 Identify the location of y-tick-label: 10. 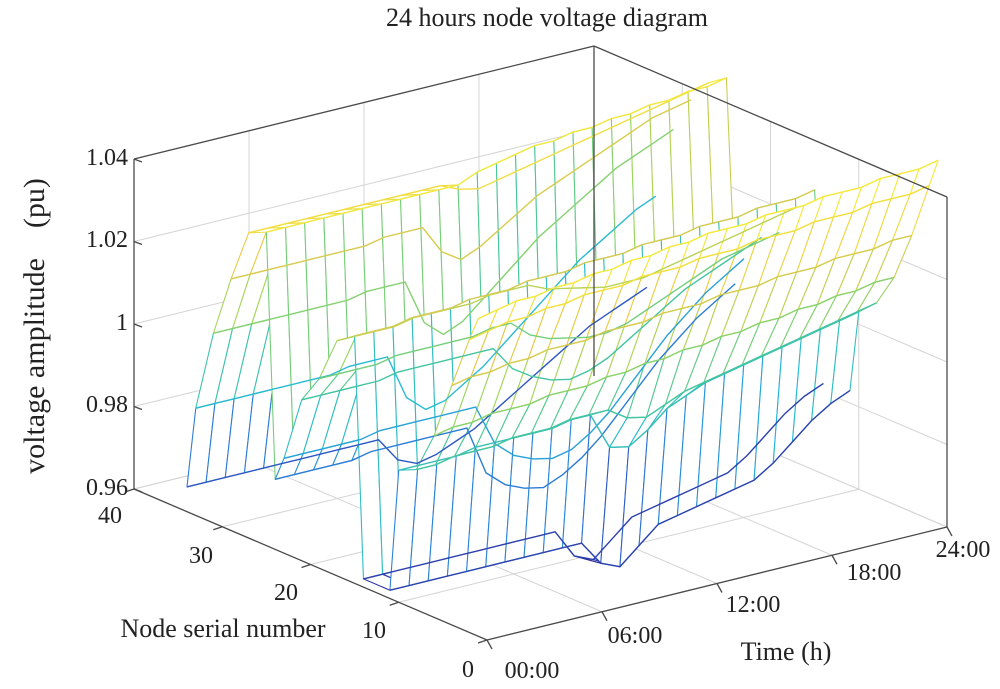
(374, 631).